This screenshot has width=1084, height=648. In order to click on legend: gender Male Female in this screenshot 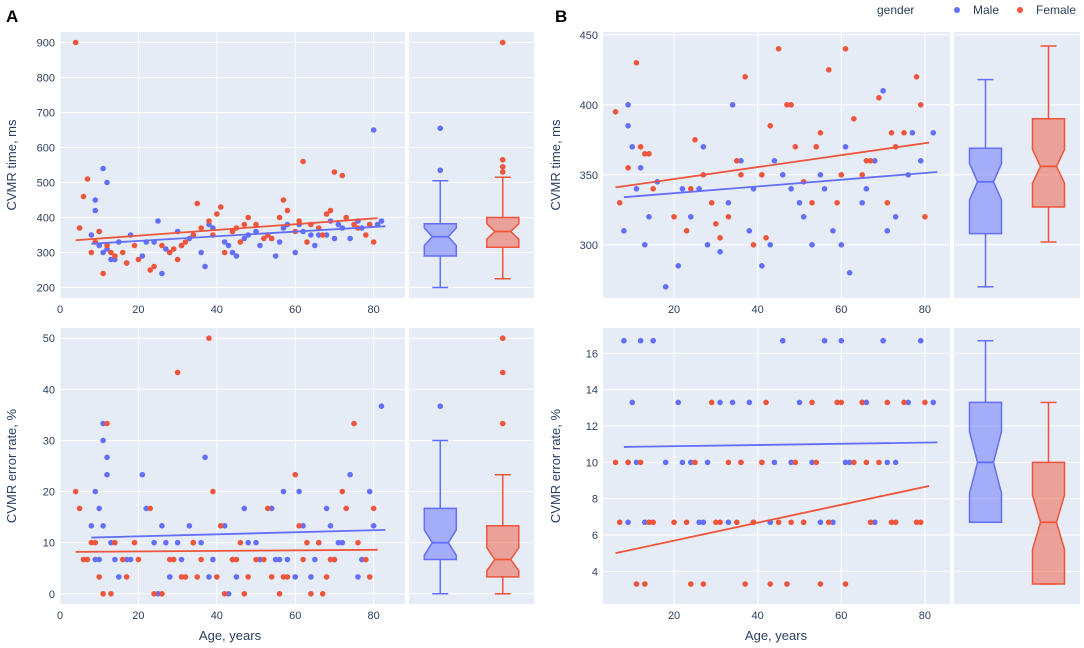, I will do `click(976, 10)`.